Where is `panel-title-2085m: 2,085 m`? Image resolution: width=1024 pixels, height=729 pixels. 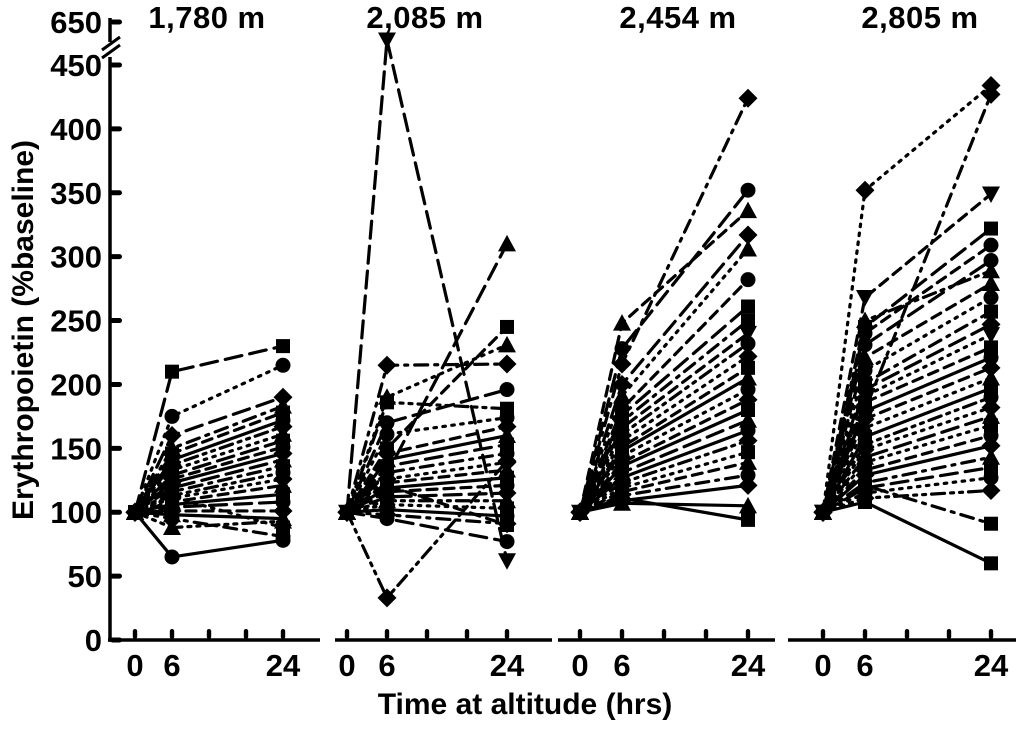
panel-title-2085m: 2,085 m is located at coordinates (425, 17).